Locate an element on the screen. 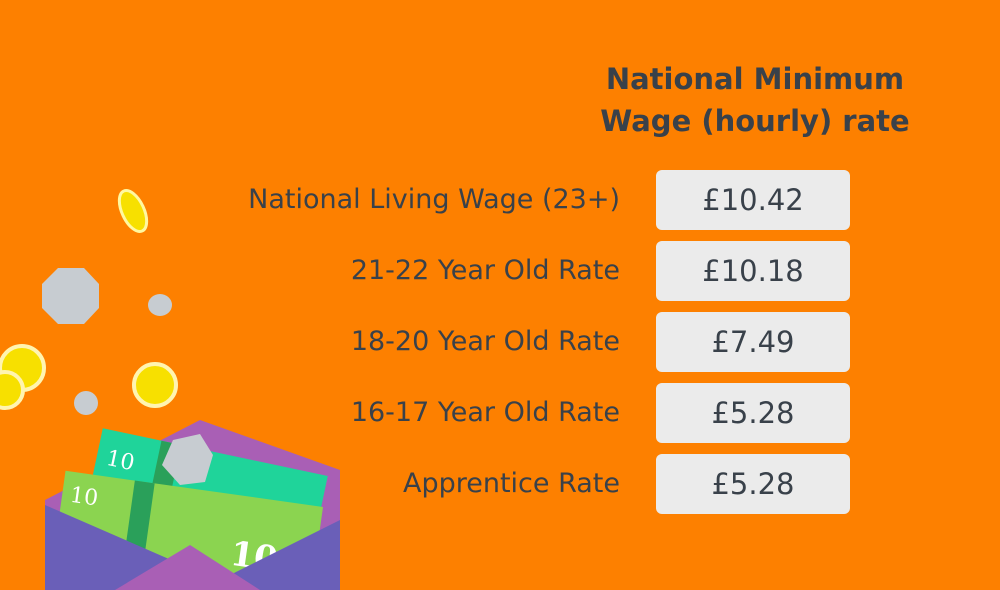 This screenshot has height=590, width=1000. rate-value: £7.49 is located at coordinates (753, 342).